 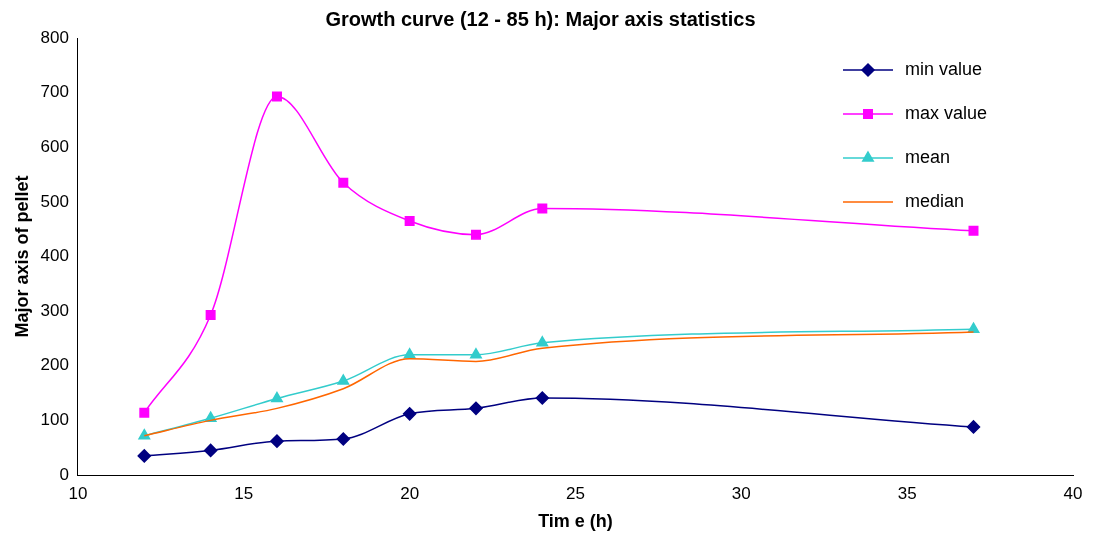 I want to click on legend-label: mean, so click(x=928, y=156).